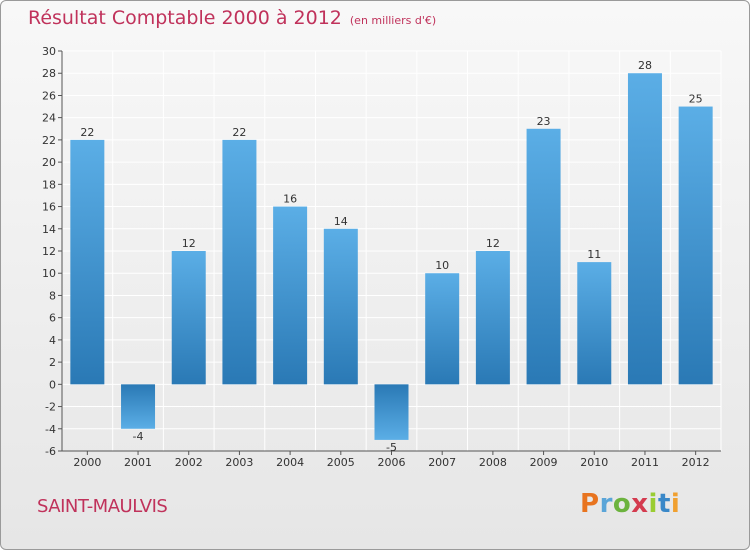 This screenshot has width=750, height=550. I want to click on y-tick-label: 8, so click(52, 295).